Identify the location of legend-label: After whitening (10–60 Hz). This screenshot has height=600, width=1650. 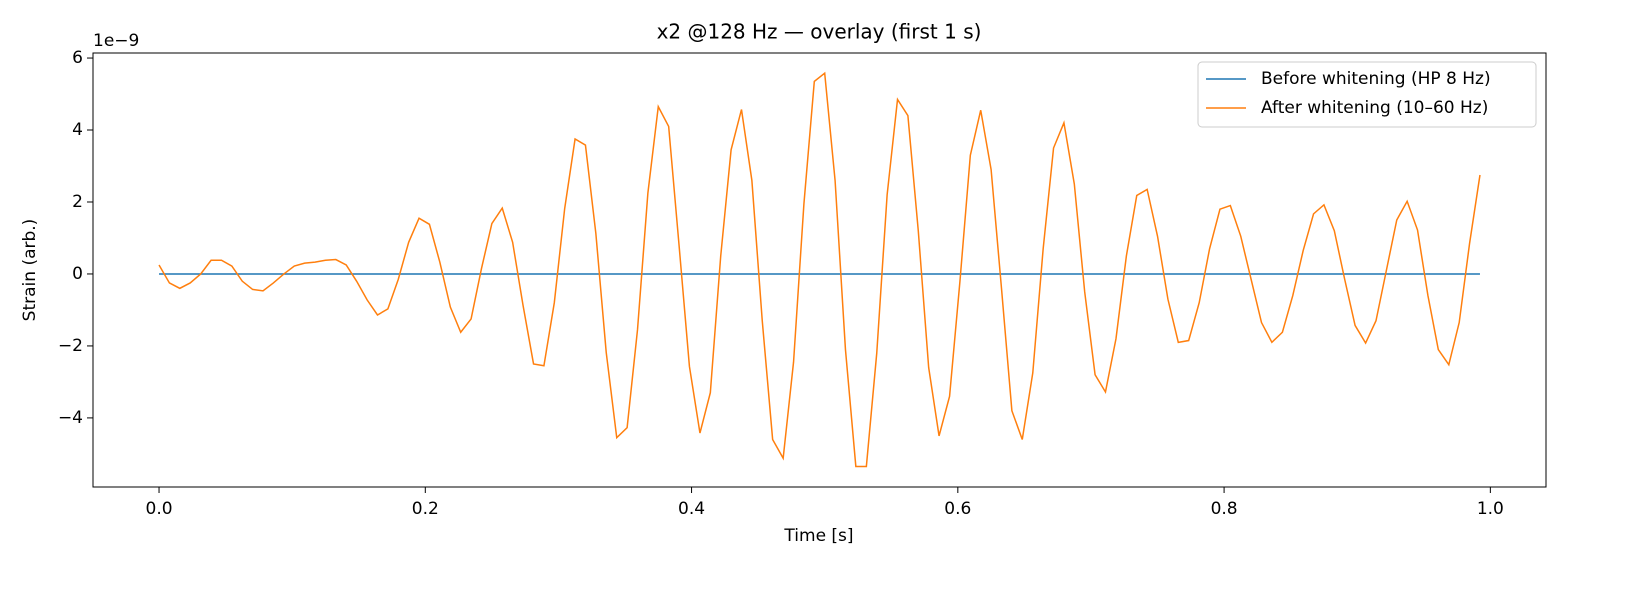
(1374, 108).